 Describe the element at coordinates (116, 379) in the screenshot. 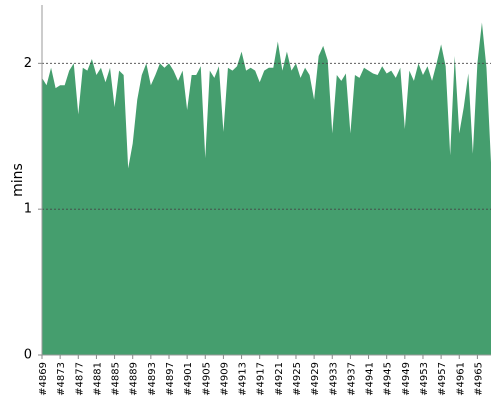

I see `x-tick-label: #4885` at that location.